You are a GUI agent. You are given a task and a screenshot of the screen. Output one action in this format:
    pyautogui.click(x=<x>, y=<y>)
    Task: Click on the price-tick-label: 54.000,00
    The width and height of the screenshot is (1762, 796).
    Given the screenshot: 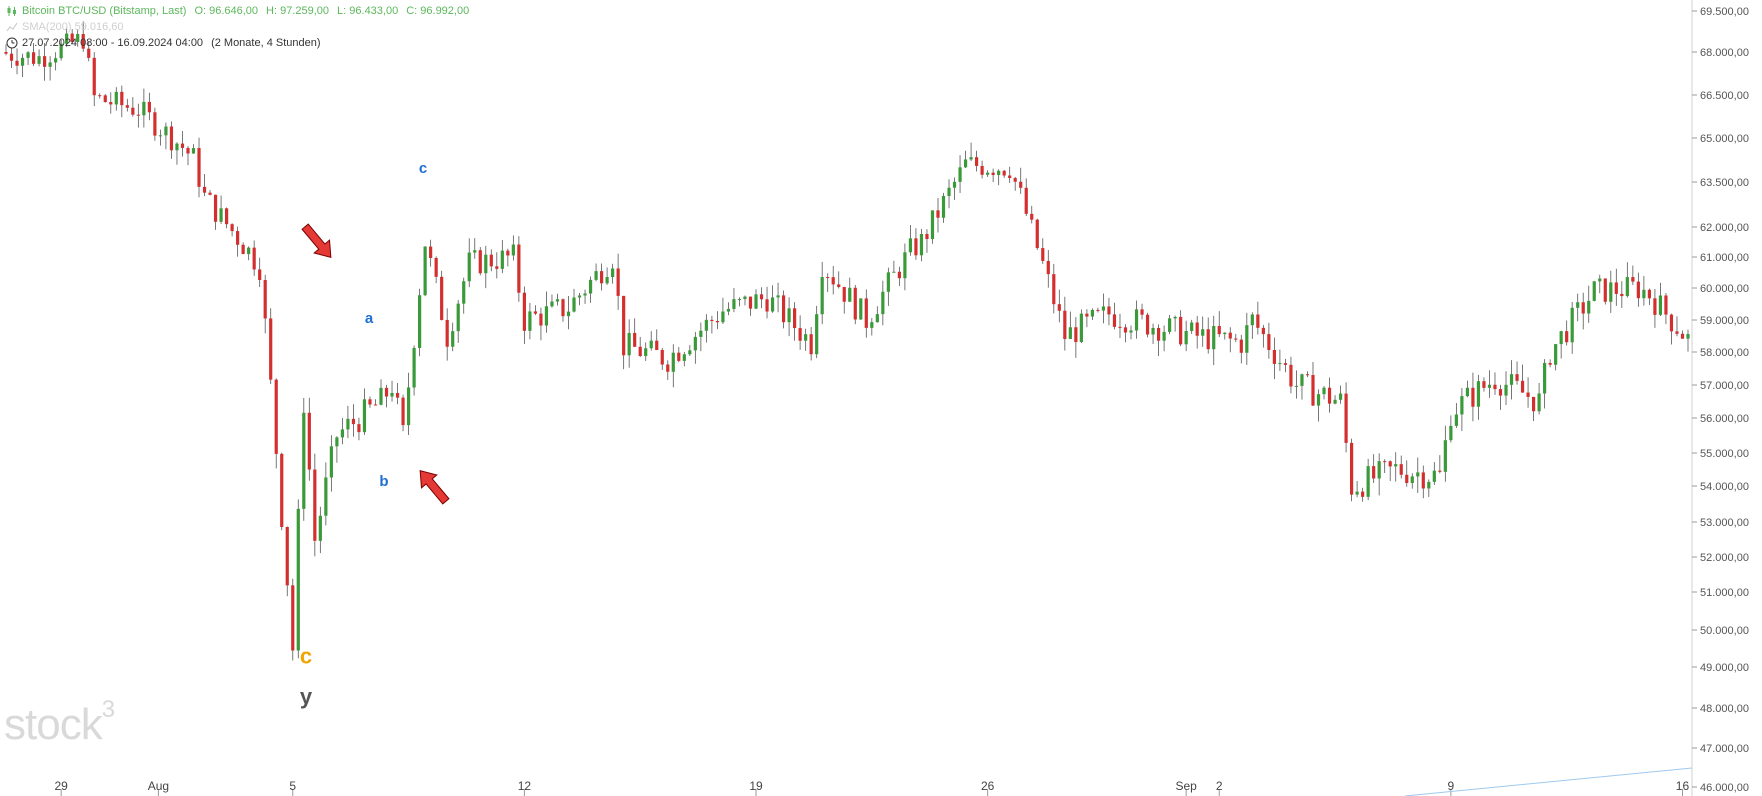 What is the action you would take?
    pyautogui.click(x=1724, y=487)
    